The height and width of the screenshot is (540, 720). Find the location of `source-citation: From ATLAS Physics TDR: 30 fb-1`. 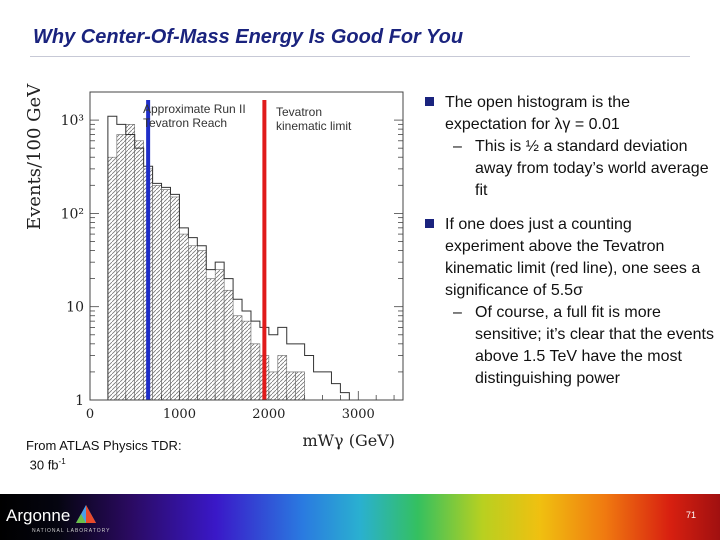

source-citation: From ATLAS Physics TDR: 30 fb-1 is located at coordinates (104, 455).